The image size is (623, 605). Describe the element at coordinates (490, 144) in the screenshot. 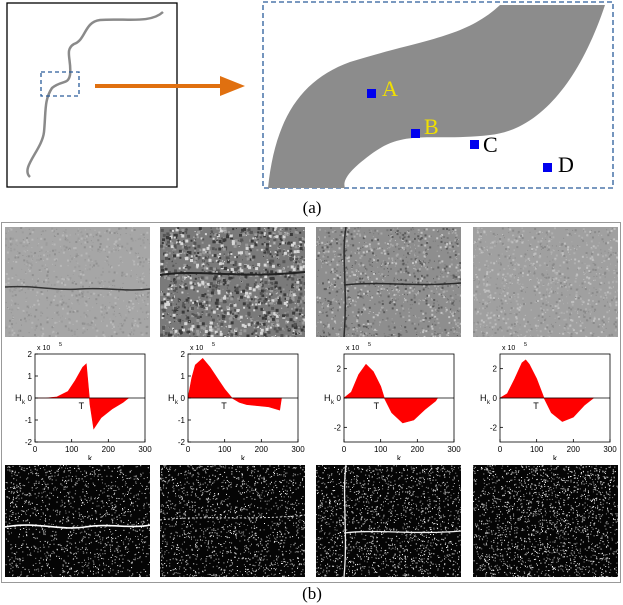

I see `point-c-label: C` at that location.